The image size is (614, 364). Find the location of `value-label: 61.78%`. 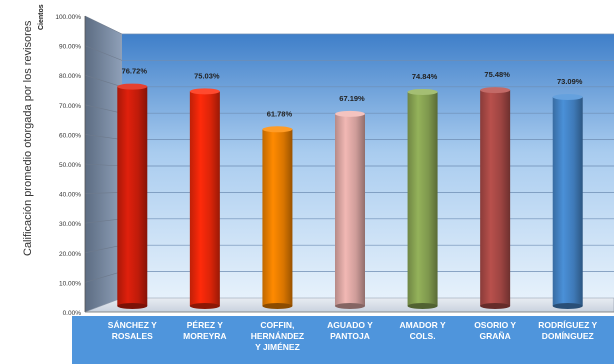

value-label: 61.78% is located at coordinates (280, 113).